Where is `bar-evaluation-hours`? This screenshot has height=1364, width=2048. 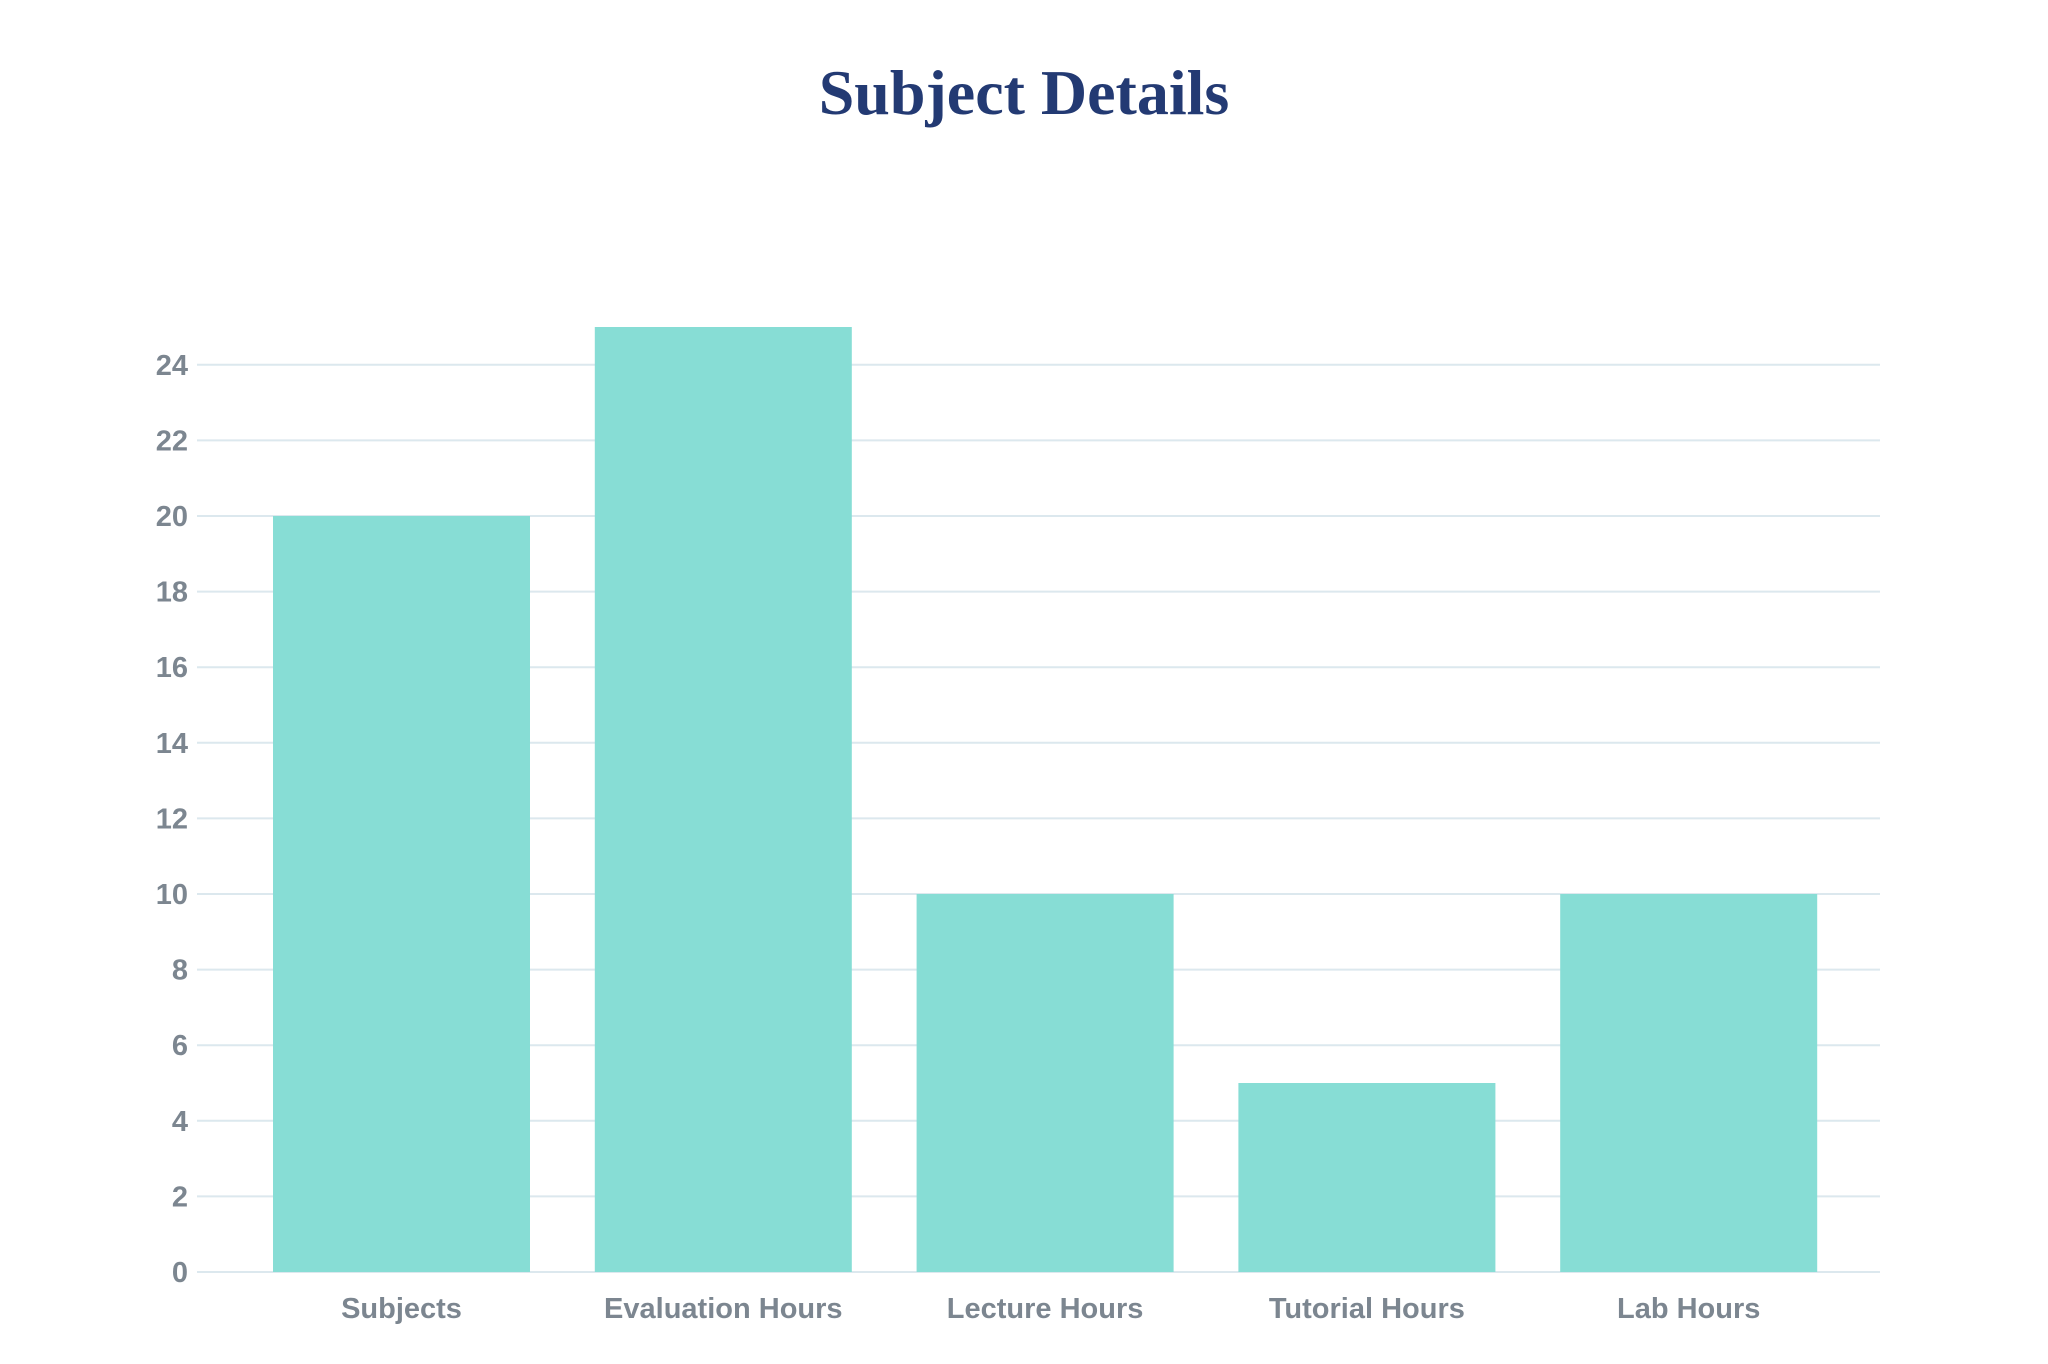 bar-evaluation-hours is located at coordinates (723, 799).